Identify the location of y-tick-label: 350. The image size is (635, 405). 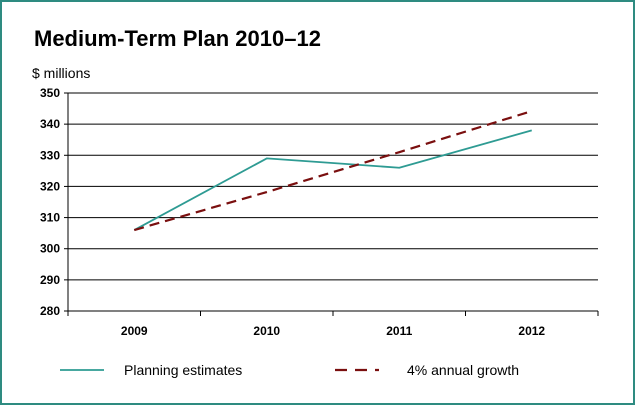
(50, 93).